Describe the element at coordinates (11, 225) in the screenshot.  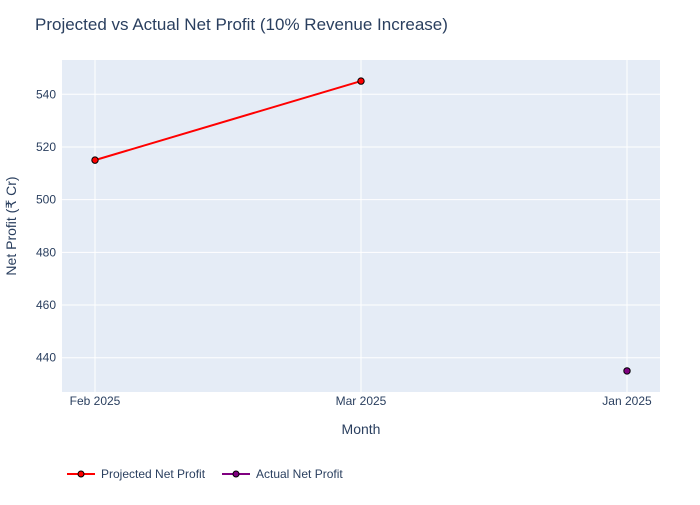
I see `y-axis-title: Net Profit (₹ Cr)` at that location.